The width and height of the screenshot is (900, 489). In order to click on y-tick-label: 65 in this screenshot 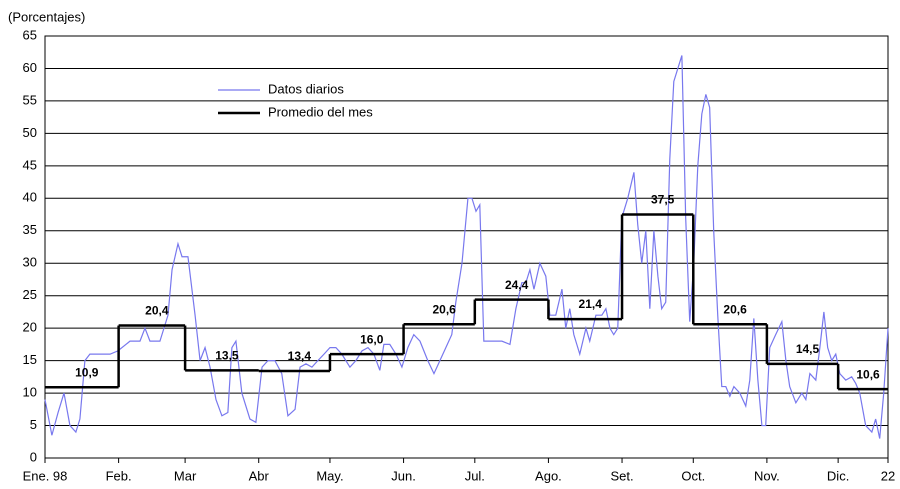, I will do `click(30, 34)`.